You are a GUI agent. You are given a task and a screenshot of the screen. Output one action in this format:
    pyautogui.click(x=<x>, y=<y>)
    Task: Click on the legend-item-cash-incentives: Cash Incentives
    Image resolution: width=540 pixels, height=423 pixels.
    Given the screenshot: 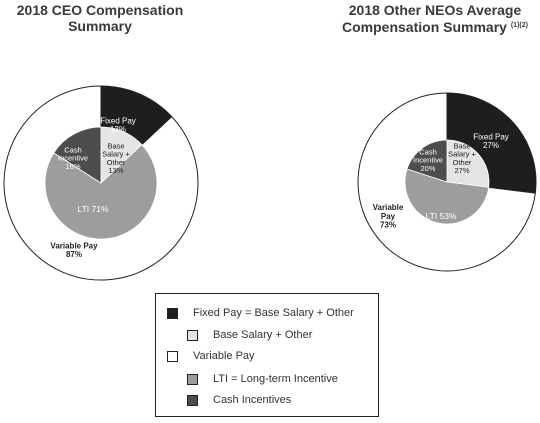 What is the action you would take?
    pyautogui.click(x=239, y=400)
    